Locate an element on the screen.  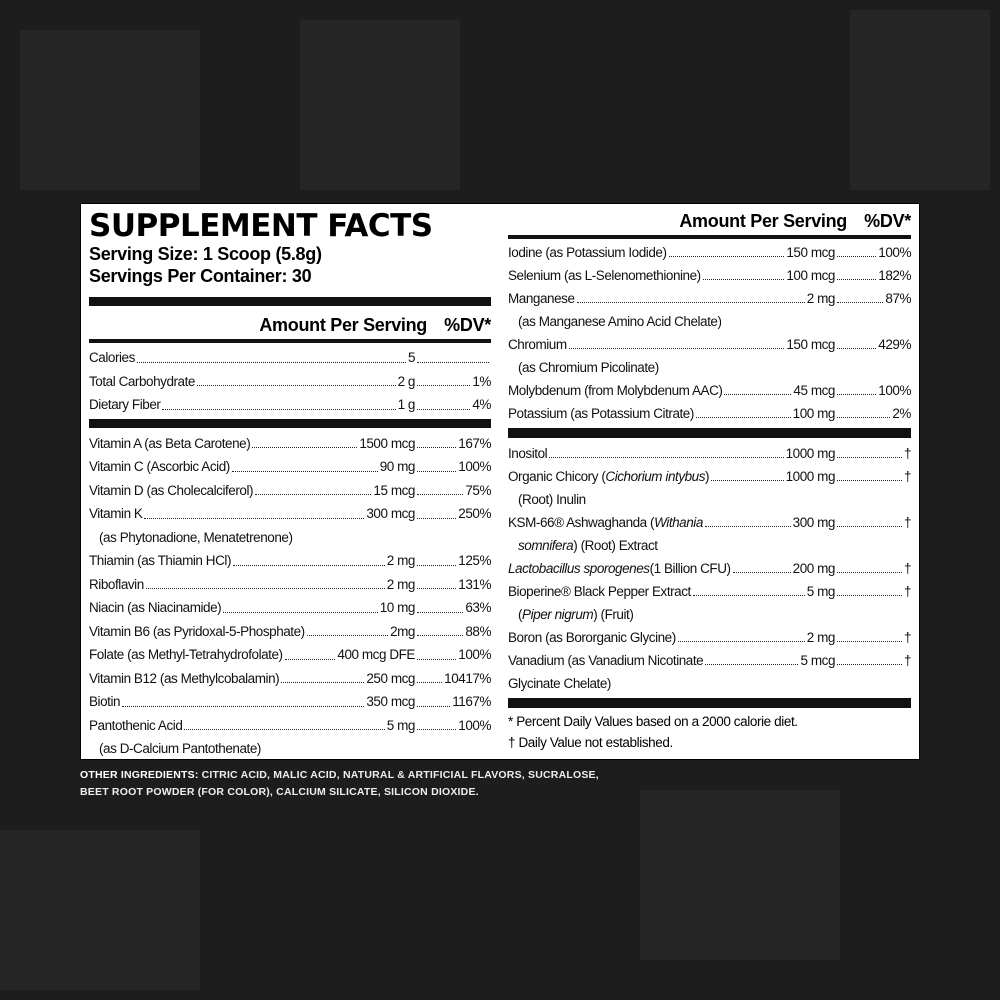
ingredient-amount: 350 mcg is located at coordinates (390, 701).